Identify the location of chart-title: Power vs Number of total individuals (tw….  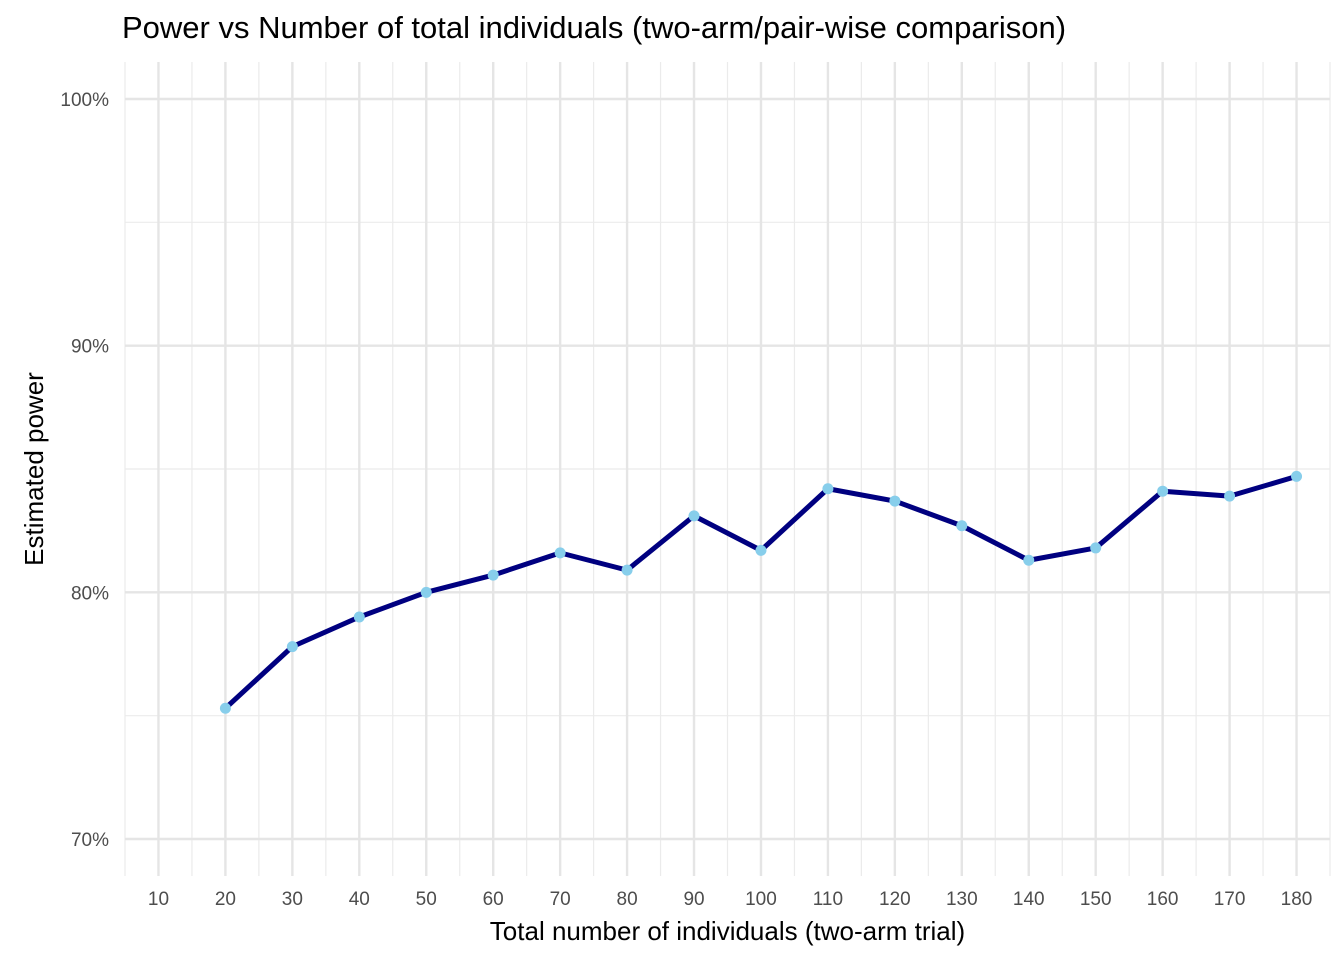
(594, 27).